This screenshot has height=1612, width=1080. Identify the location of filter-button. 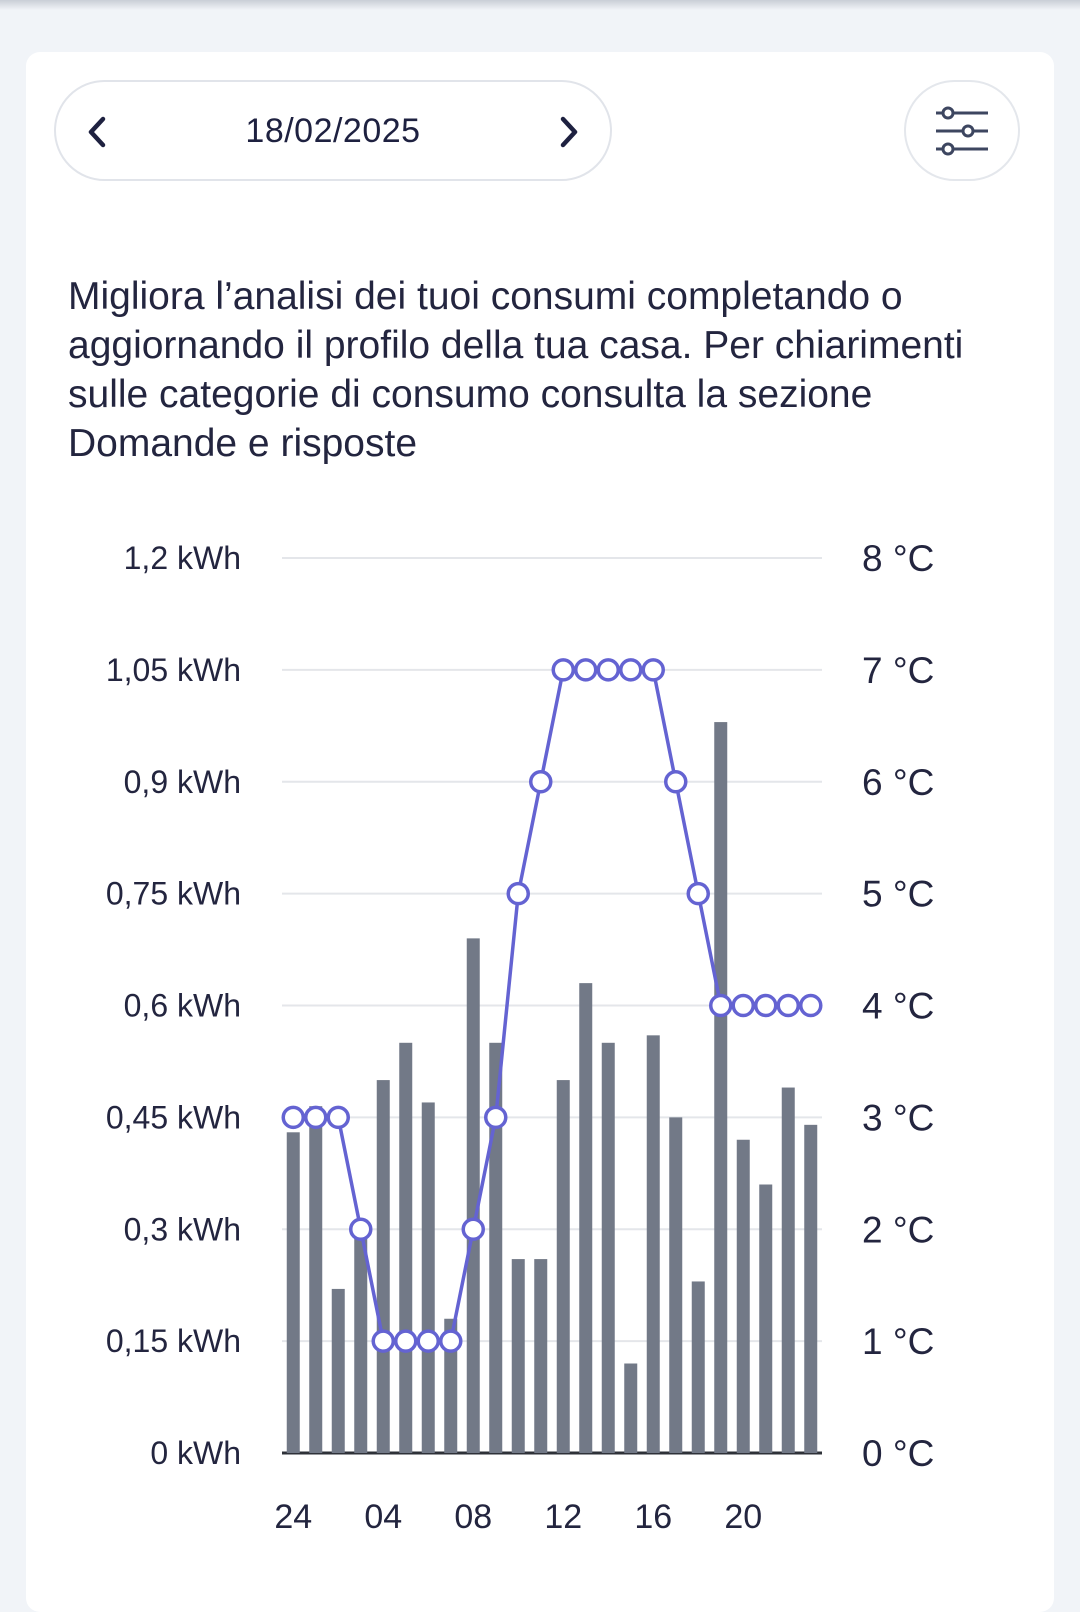
(962, 130).